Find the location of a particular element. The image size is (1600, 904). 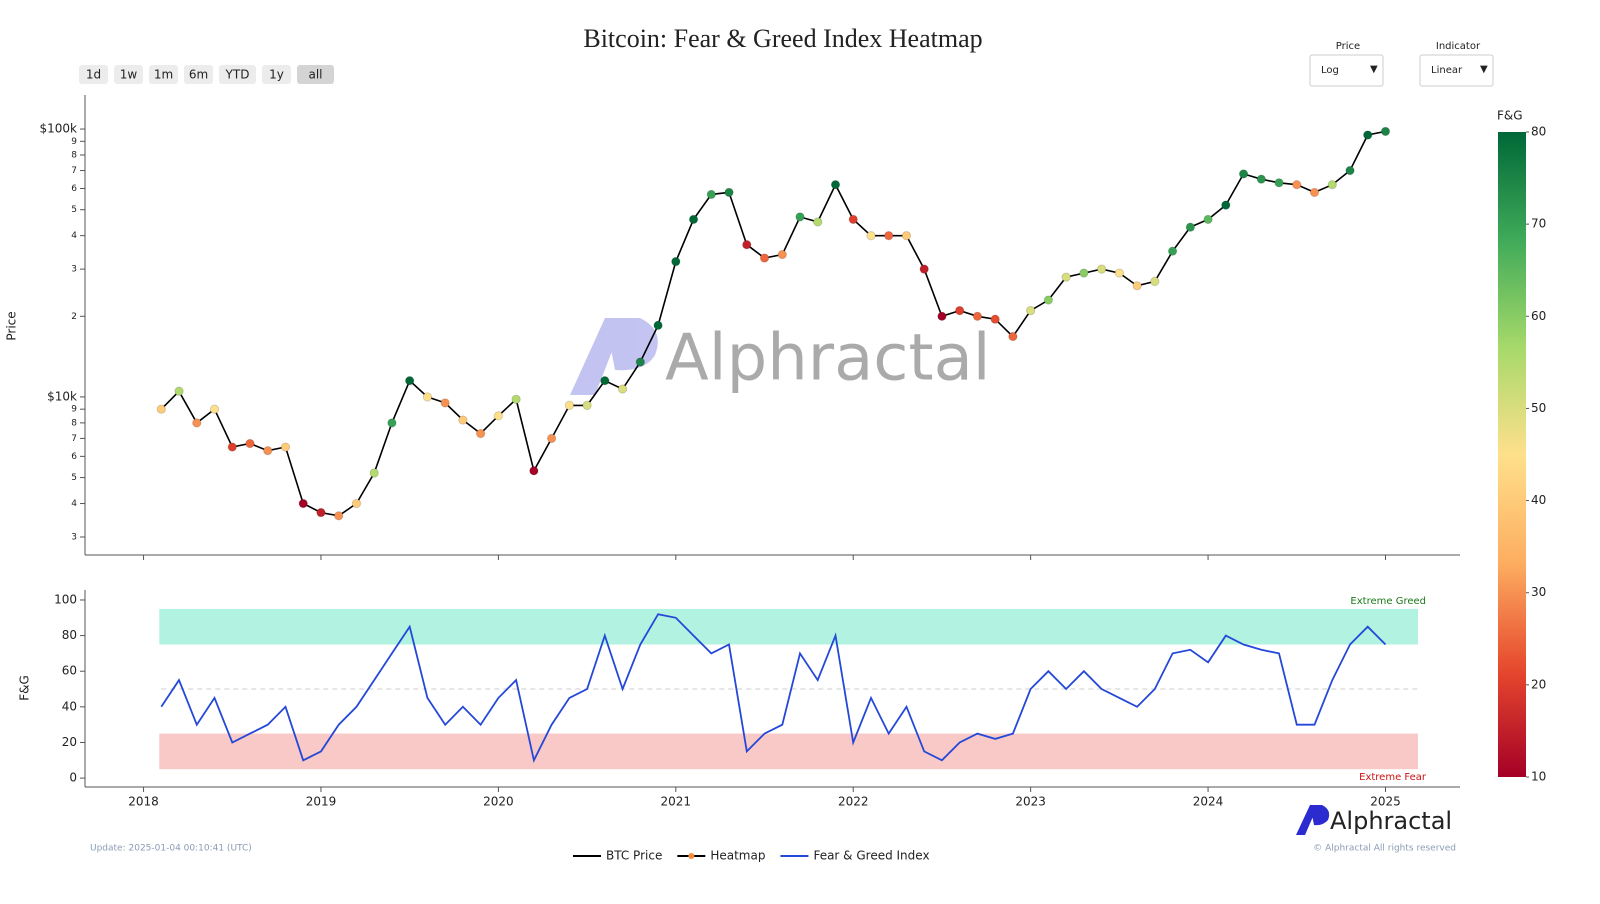

chart-title: Bitcoin: Fear & Greed Index Heatmap is located at coordinates (782, 38).